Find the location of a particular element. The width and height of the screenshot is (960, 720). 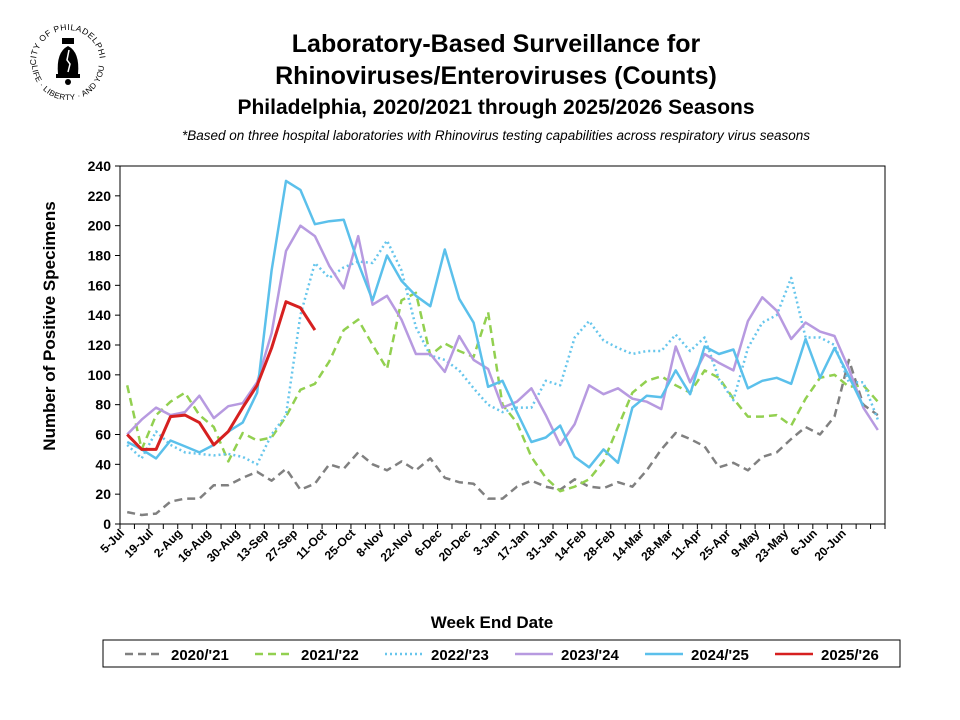

x-tick-label: 30-Aug is located at coordinates (223, 545).